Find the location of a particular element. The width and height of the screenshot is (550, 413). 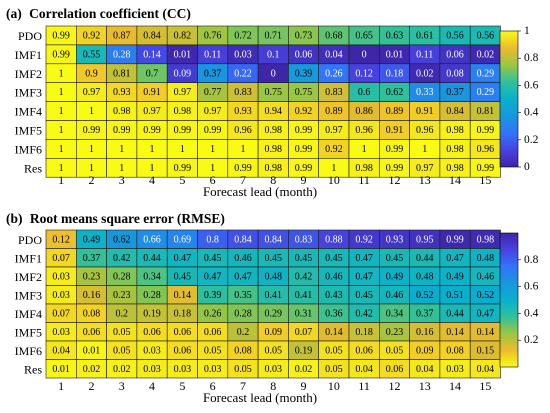

cell-value-cc: 0.55 is located at coordinates (92, 54).